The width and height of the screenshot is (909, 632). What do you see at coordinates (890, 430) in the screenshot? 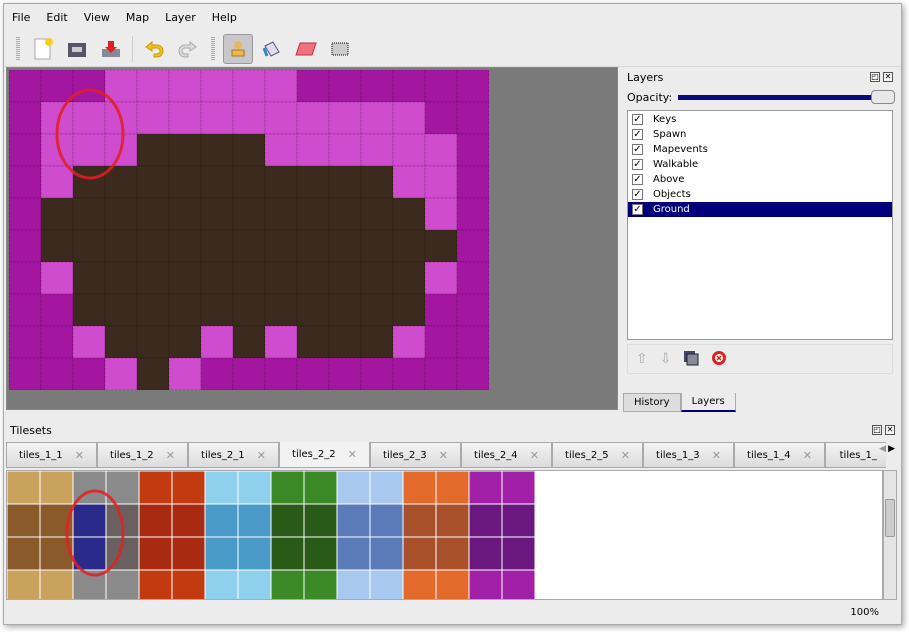
I see `close-icon: ✕` at bounding box center [890, 430].